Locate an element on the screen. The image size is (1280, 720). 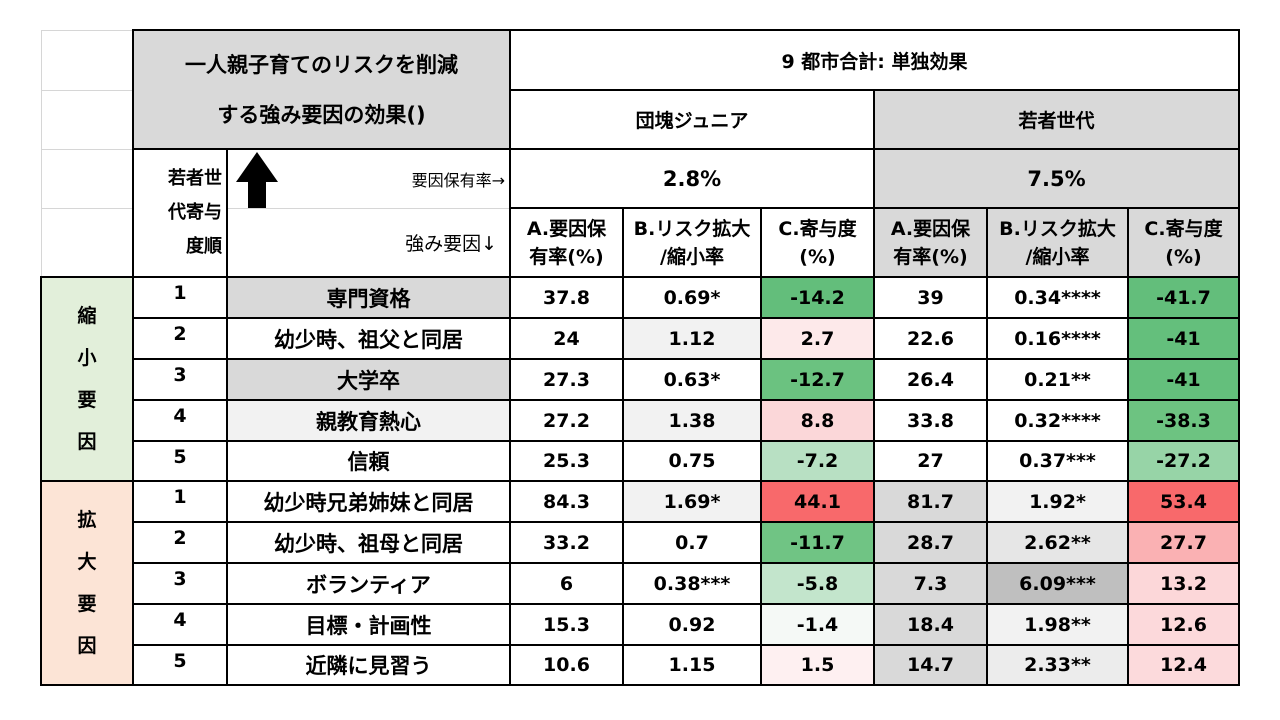
rank-cell: 4 is located at coordinates (180, 420).